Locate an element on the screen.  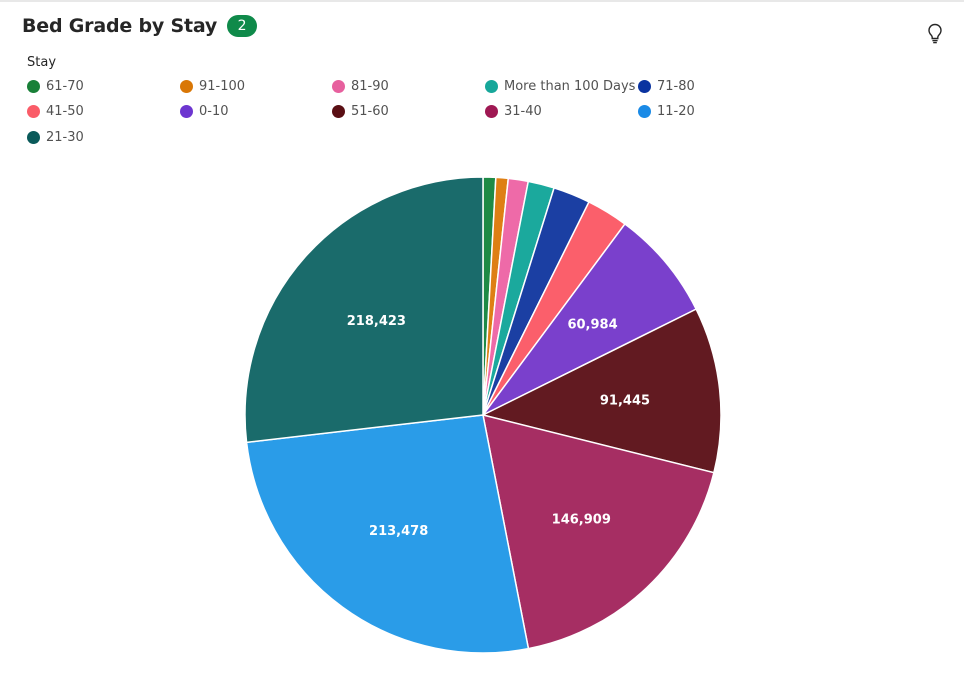
legend-label: 71-80 is located at coordinates (676, 86).